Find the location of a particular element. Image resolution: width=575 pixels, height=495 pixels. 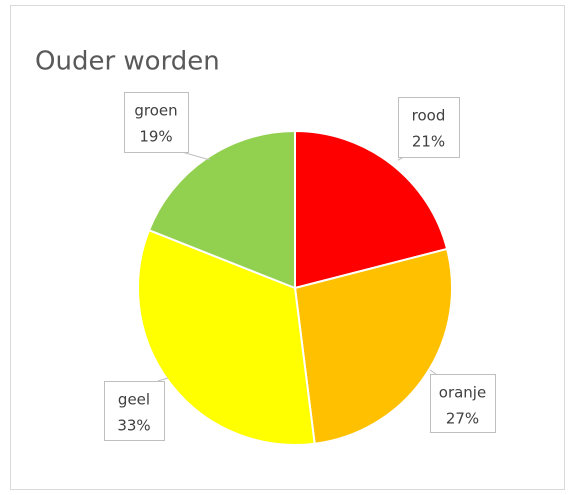

data-label-value: 21% is located at coordinates (428, 142).